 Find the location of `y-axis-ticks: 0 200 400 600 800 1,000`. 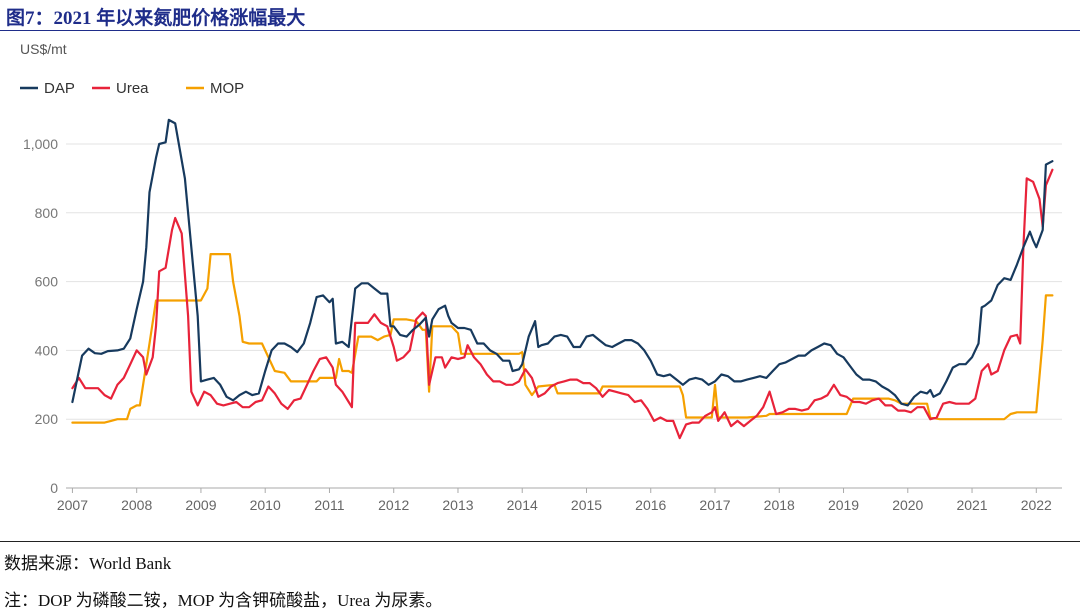

y-axis-ticks: 0 200 400 600 800 1,000 is located at coordinates (40, 316).